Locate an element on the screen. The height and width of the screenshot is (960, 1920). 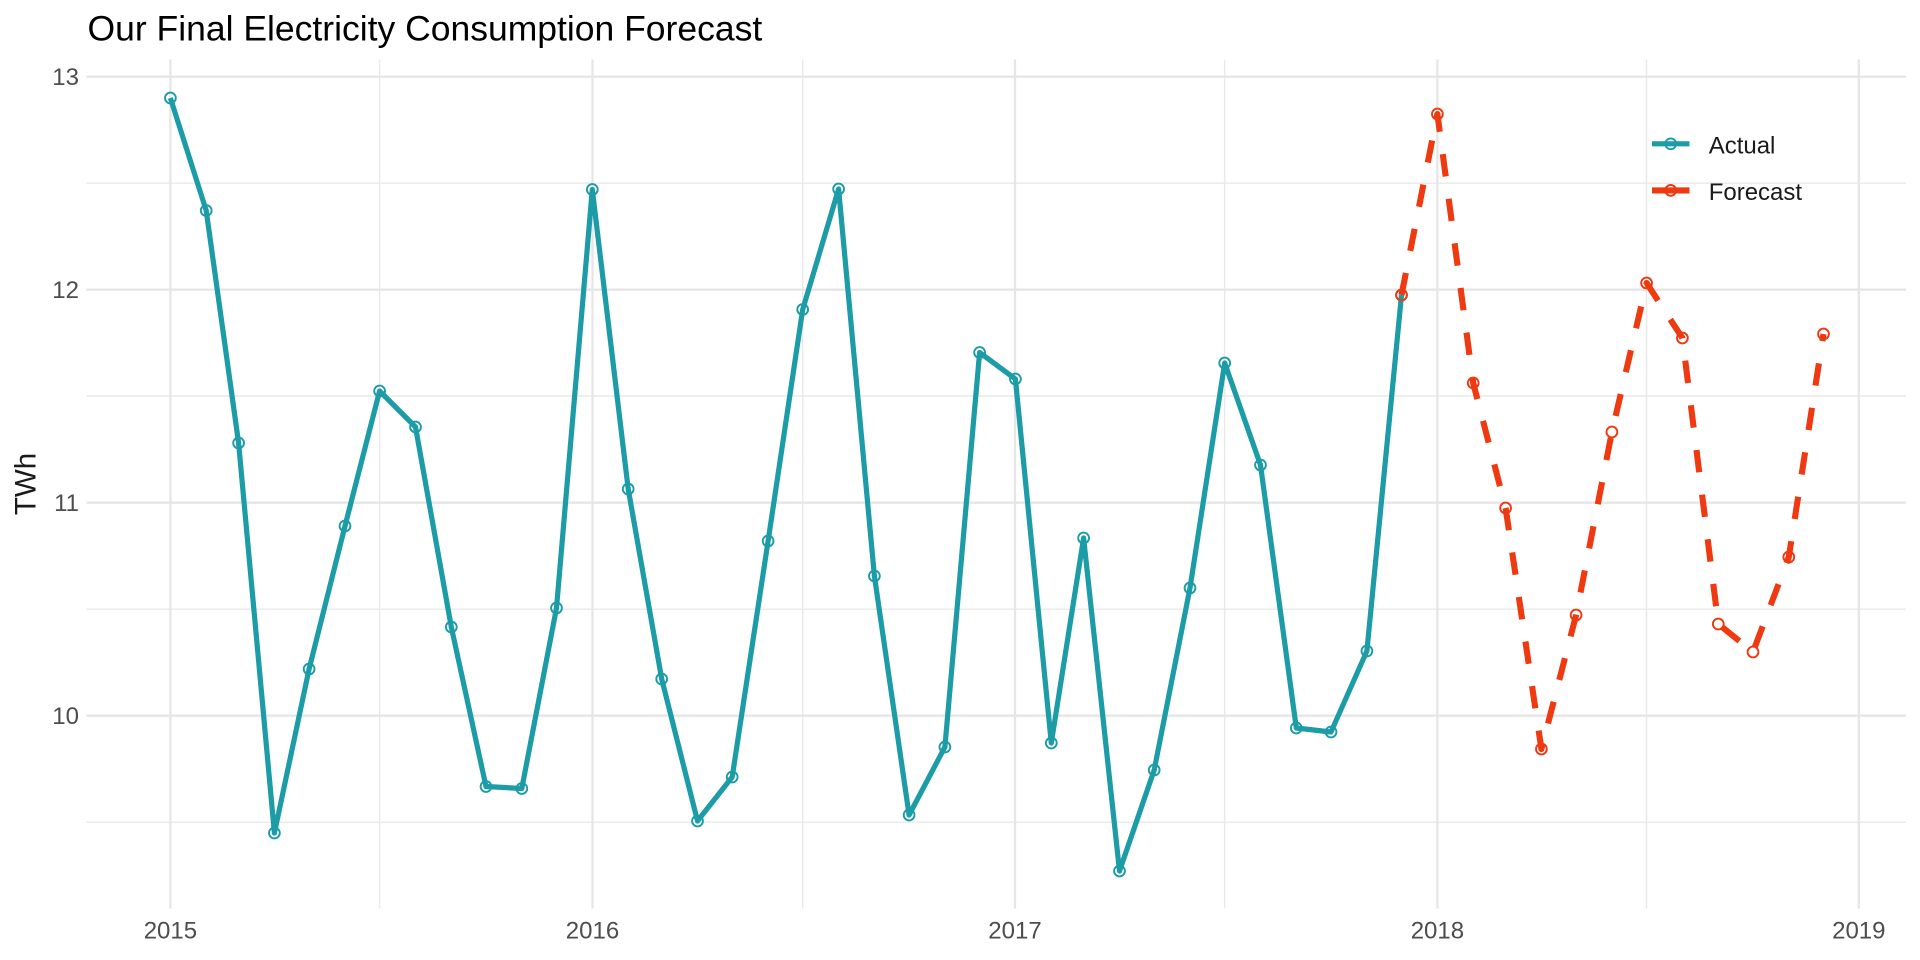
svg-text: 10 is located at coordinates (65, 716).